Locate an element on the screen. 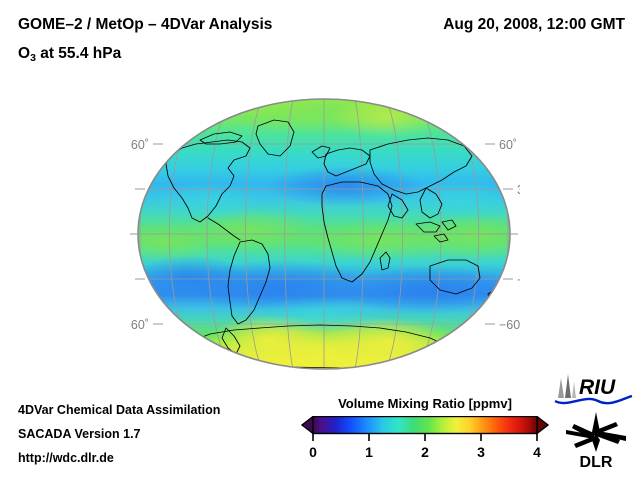 Image resolution: width=640 pixels, height=480 pixels. riu-spikes-icon is located at coordinates (567, 386).